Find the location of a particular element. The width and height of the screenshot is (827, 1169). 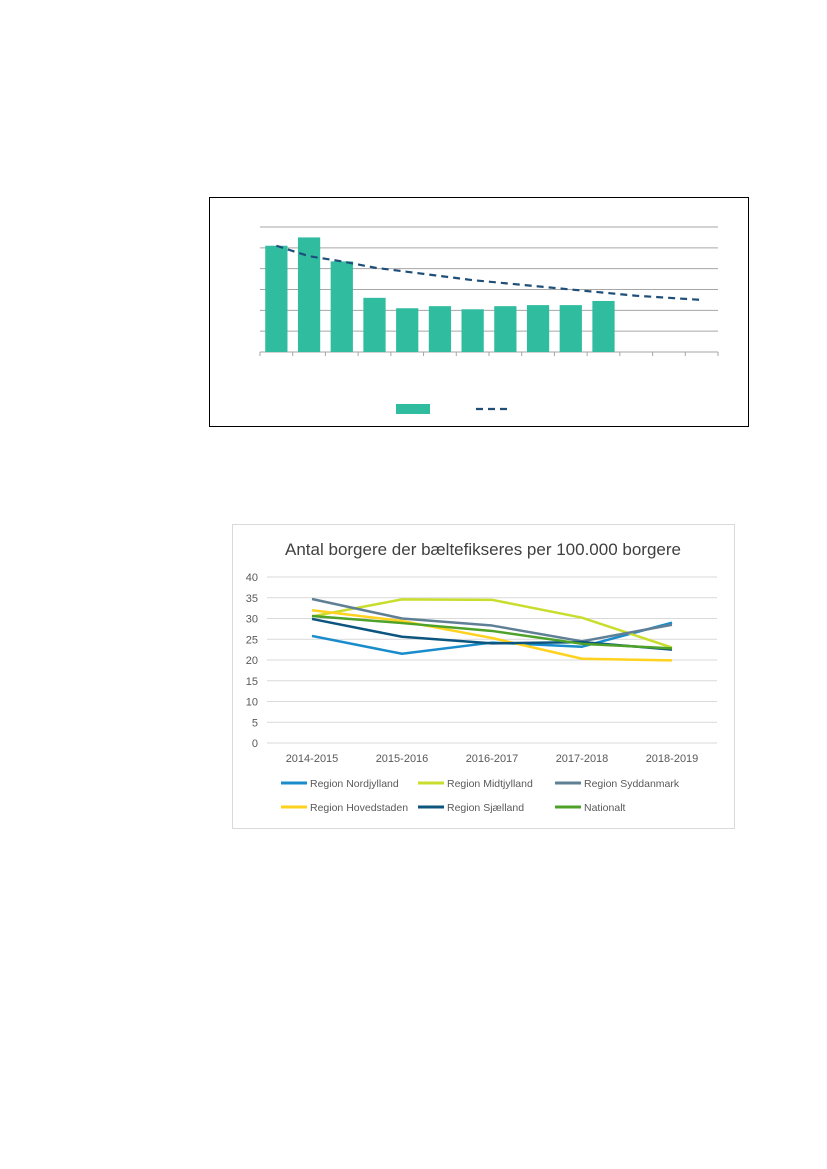

y-tick-label: 10 is located at coordinates (252, 703).